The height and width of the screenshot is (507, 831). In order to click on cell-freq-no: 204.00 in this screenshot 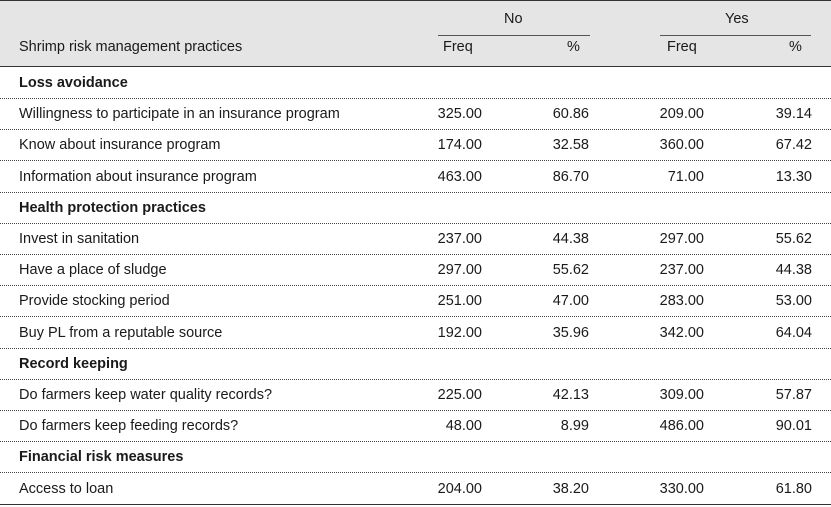, I will do `click(459, 488)`.